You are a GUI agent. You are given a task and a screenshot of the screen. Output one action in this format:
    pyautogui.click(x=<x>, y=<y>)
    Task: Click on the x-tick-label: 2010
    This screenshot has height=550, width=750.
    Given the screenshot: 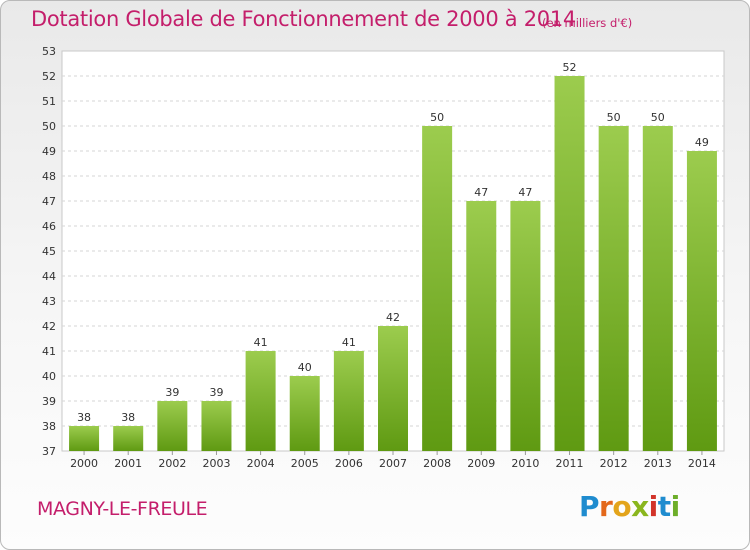 What is the action you would take?
    pyautogui.click(x=525, y=463)
    